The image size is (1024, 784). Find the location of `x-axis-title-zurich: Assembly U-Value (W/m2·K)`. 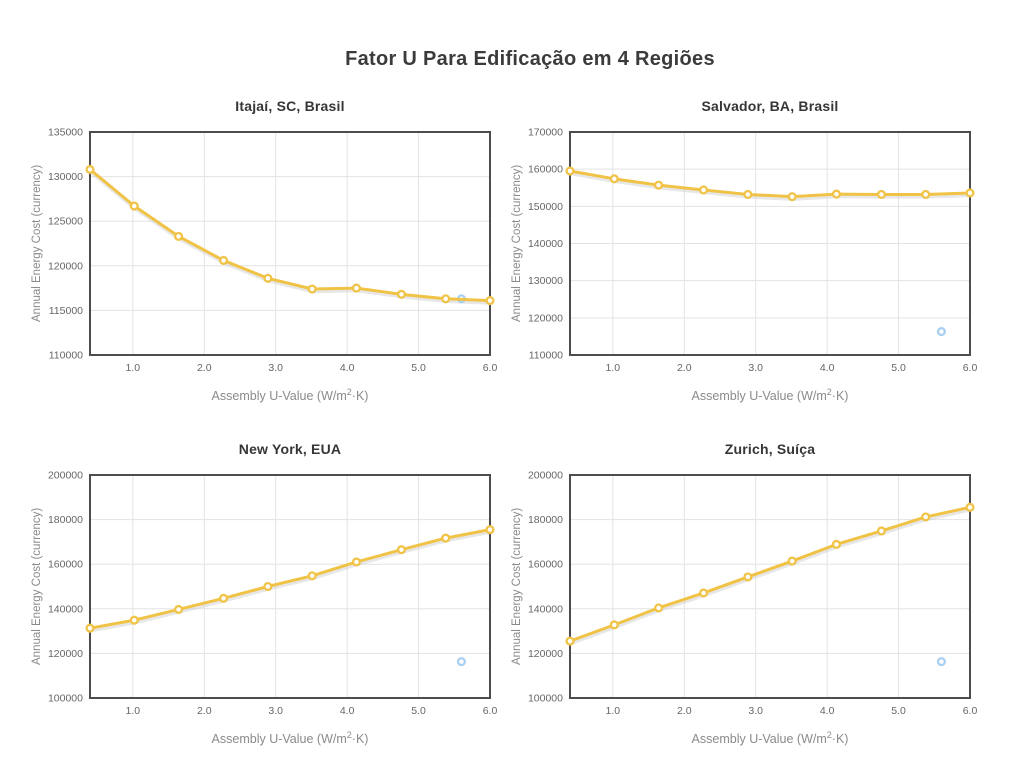

x-axis-title-zurich: Assembly U-Value (W/m2·K) is located at coordinates (770, 738).